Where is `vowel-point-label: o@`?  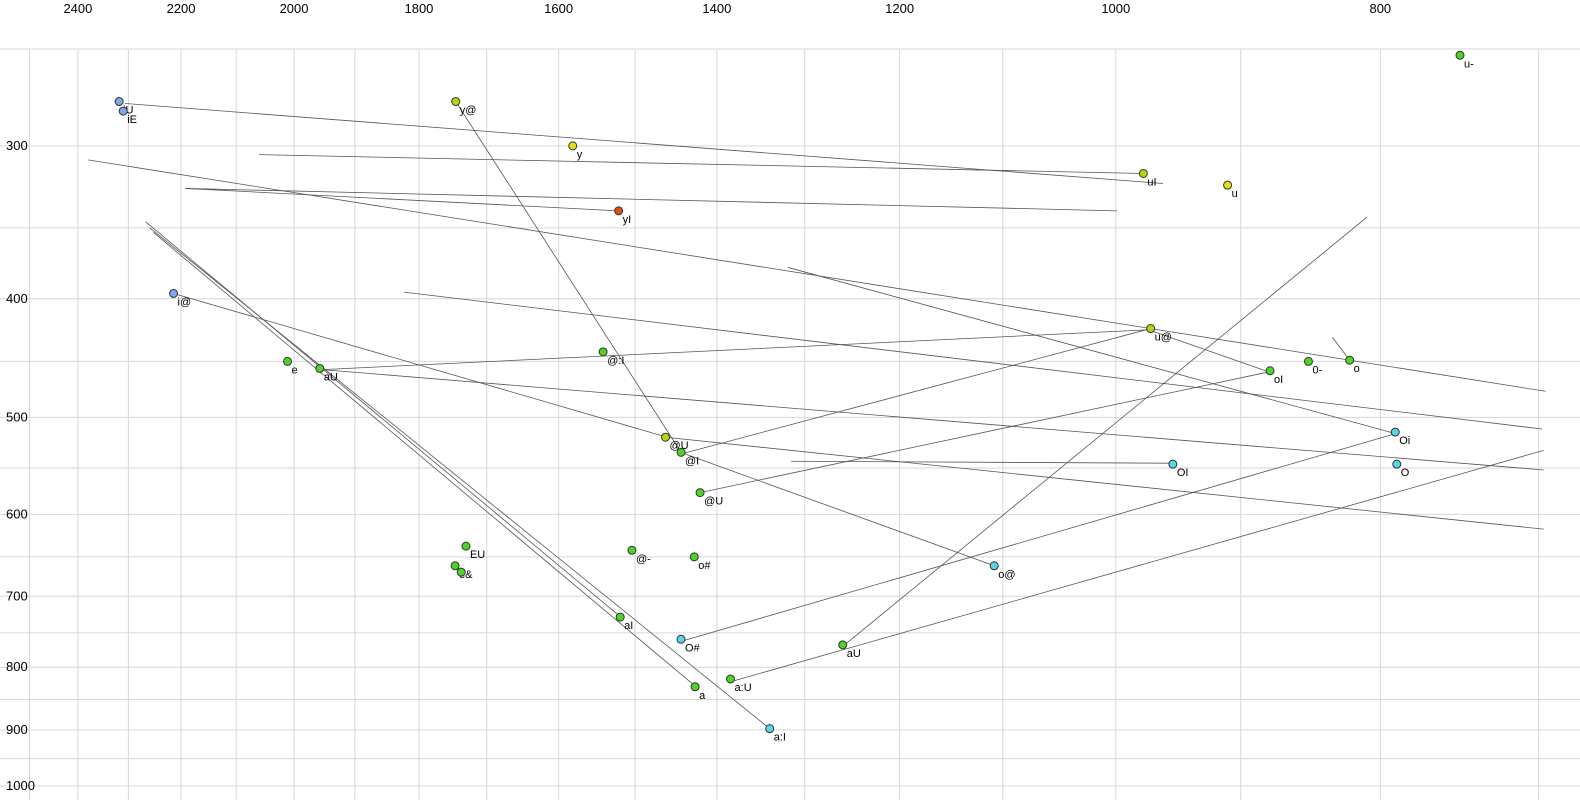 vowel-point-label: o@ is located at coordinates (1006, 575).